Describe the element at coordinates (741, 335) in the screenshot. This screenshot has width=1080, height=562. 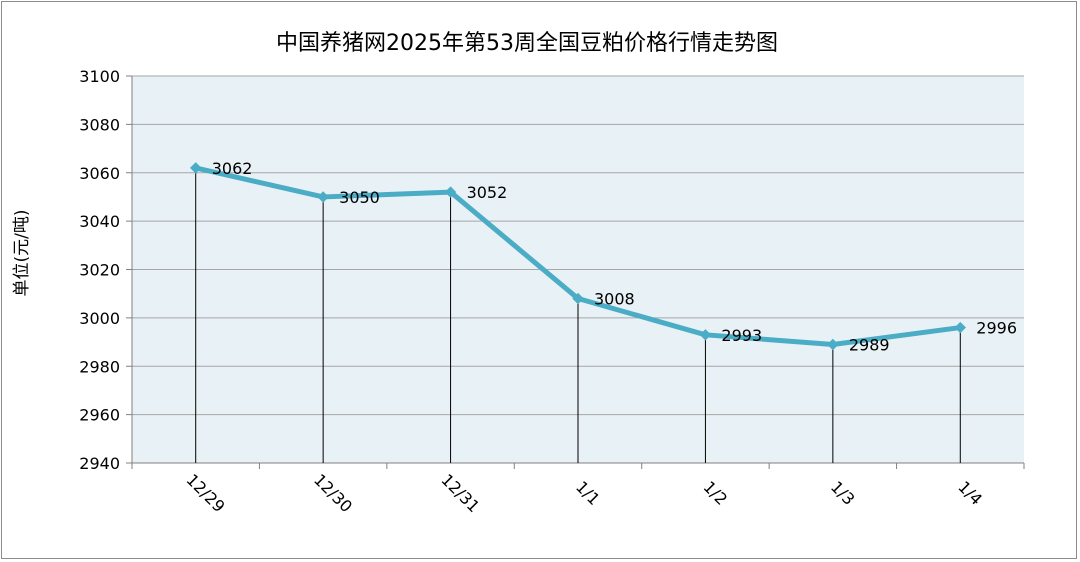
I see `data-label: 2993` at that location.